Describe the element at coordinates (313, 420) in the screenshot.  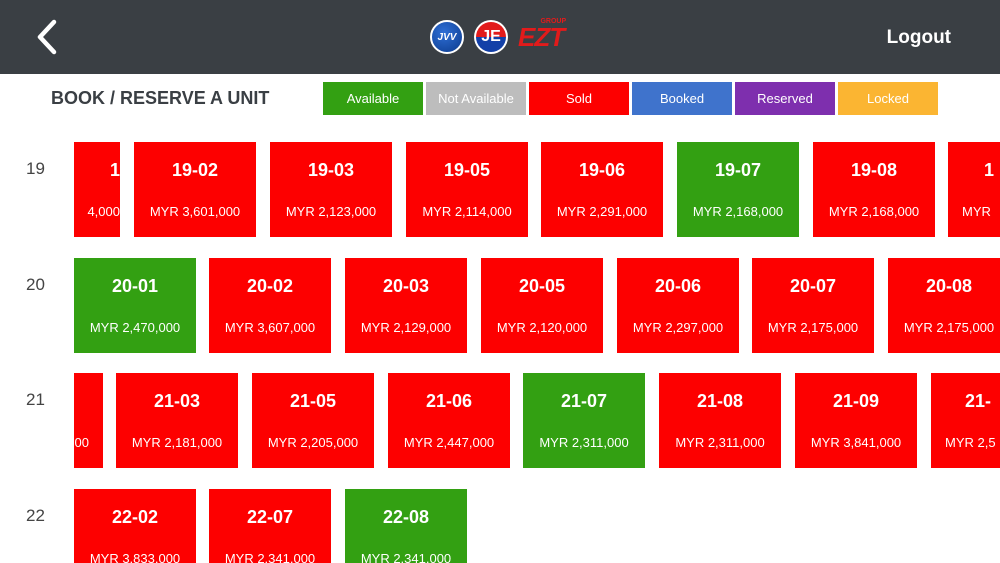
I see `unit-tile: 21-05 MYR 2,205,000` at that location.